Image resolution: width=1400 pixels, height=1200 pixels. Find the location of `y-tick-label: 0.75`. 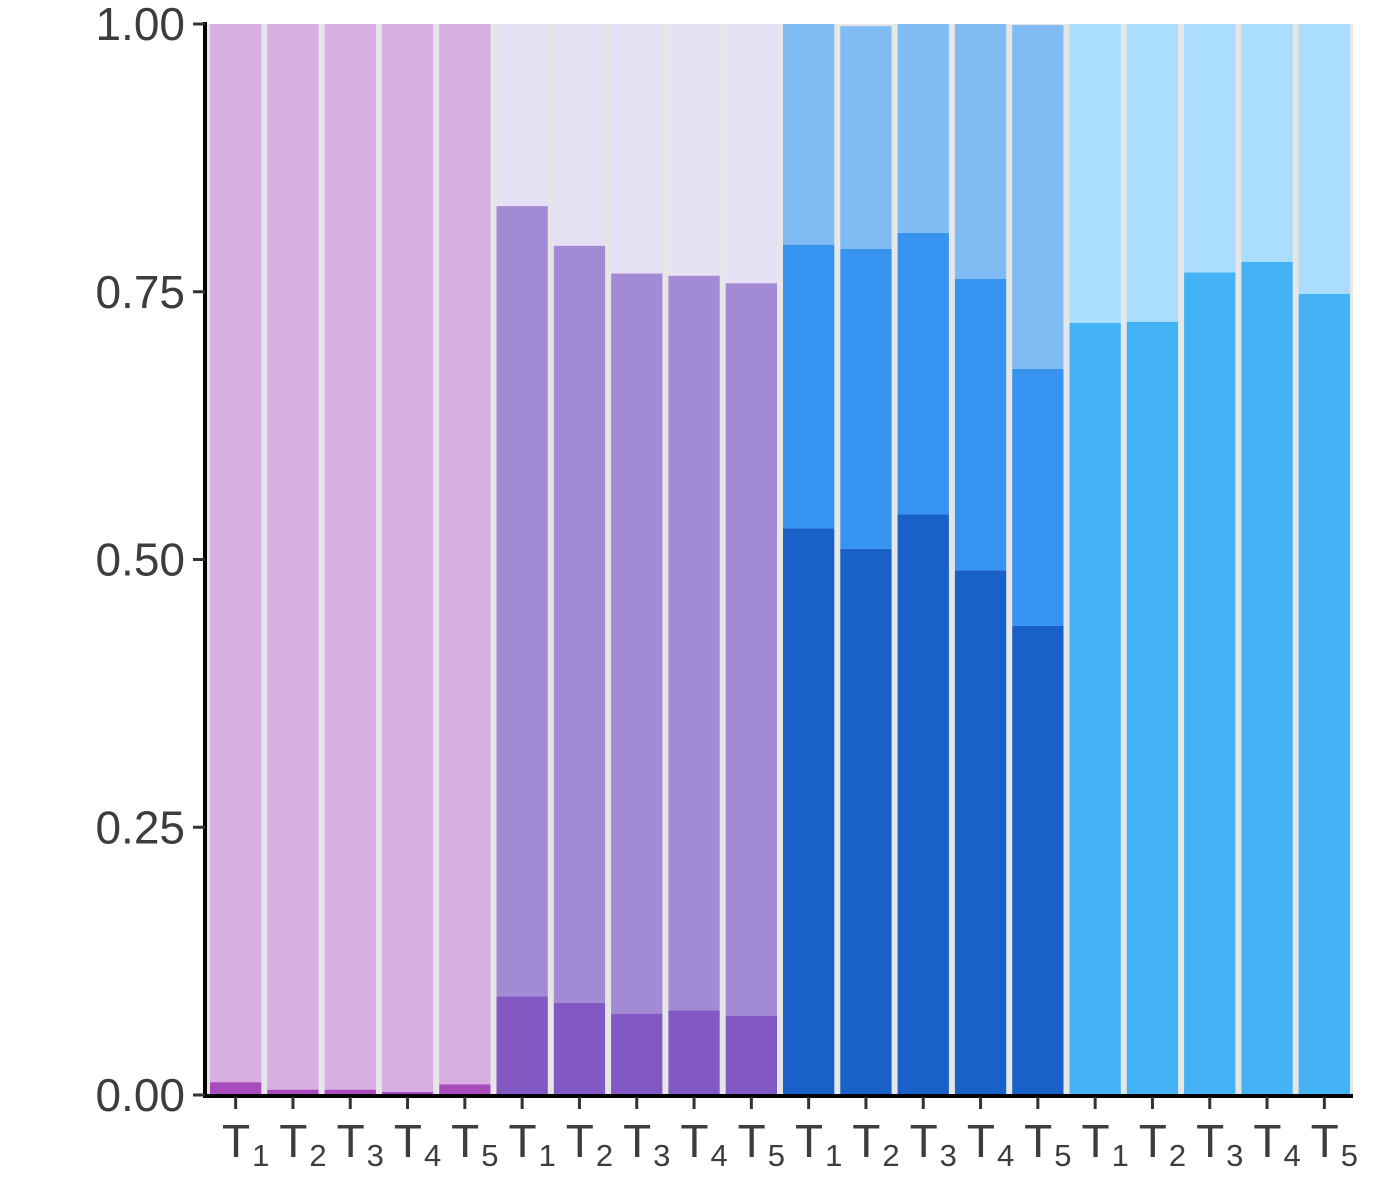

y-tick-label: 0.75 is located at coordinates (140, 292).